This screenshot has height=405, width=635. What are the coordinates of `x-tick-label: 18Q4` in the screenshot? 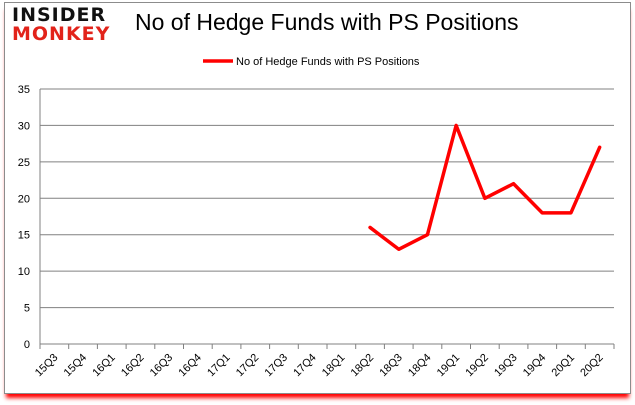 It's located at (420, 366).